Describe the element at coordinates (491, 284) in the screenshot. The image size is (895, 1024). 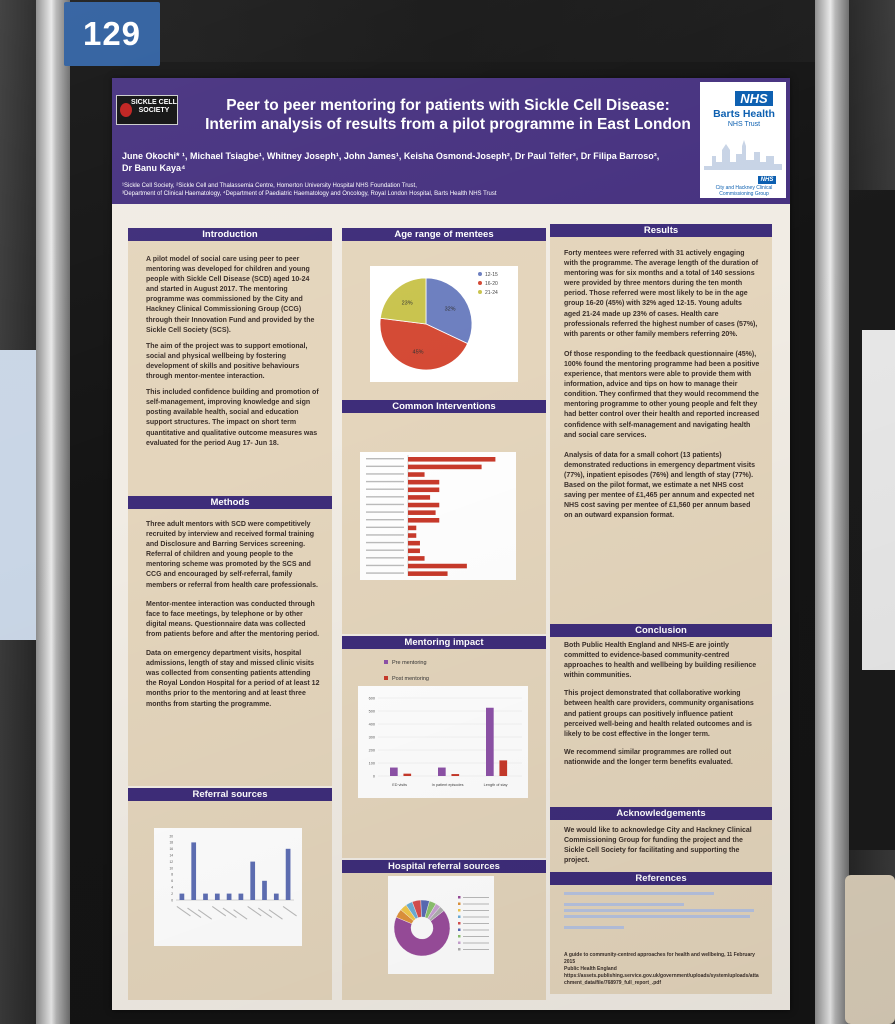
I see `legend-label: 16-20` at that location.